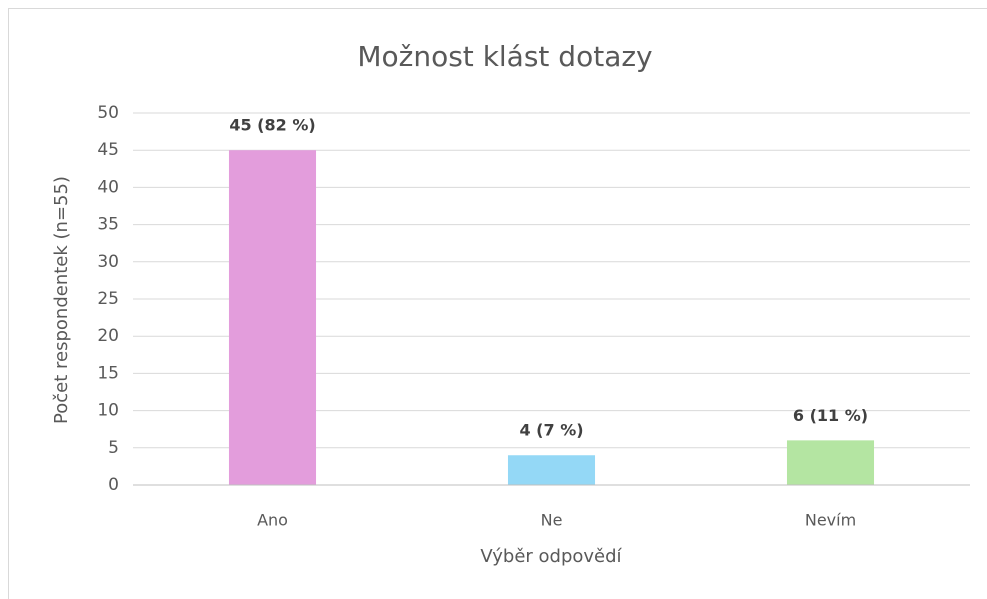 The image size is (987, 599). Describe the element at coordinates (113, 485) in the screenshot. I see `y-tick-label: 0` at that location.